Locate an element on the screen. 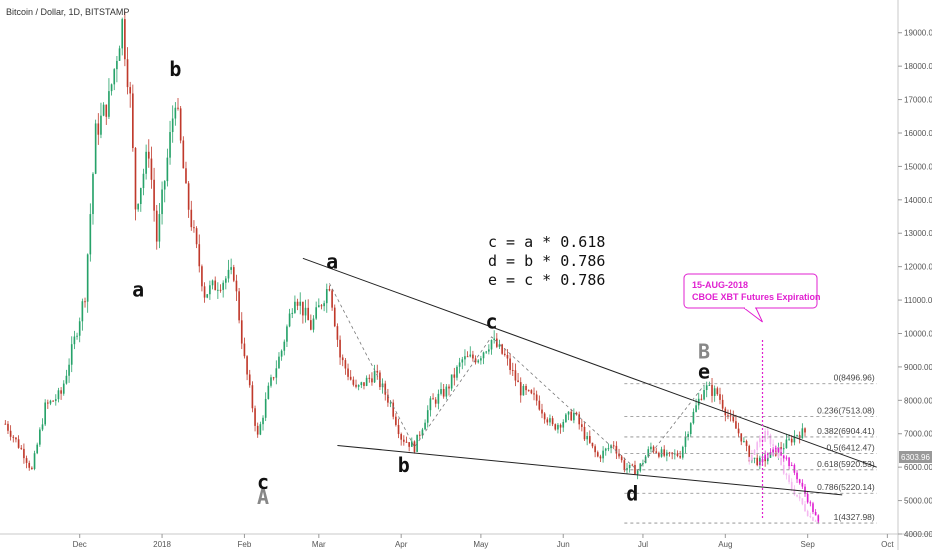  wave-label: c is located at coordinates (263, 482).